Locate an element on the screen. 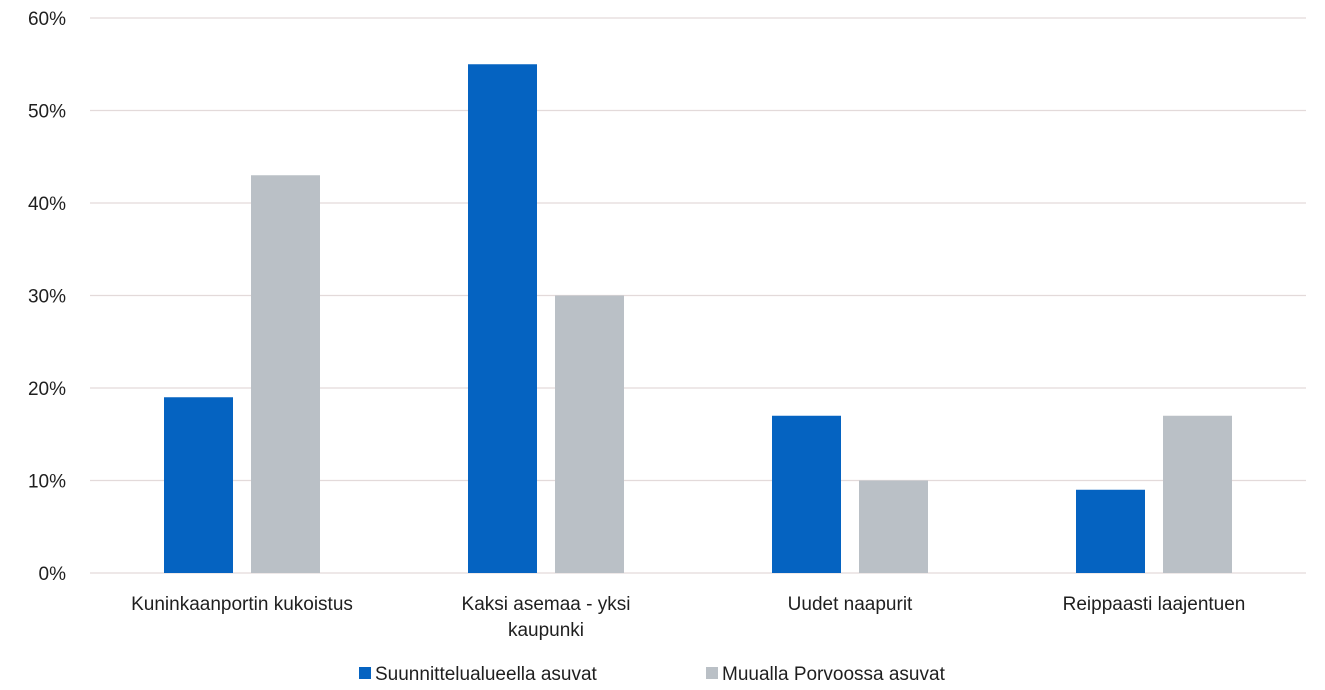  y-tick-label: 20% is located at coordinates (47, 389).